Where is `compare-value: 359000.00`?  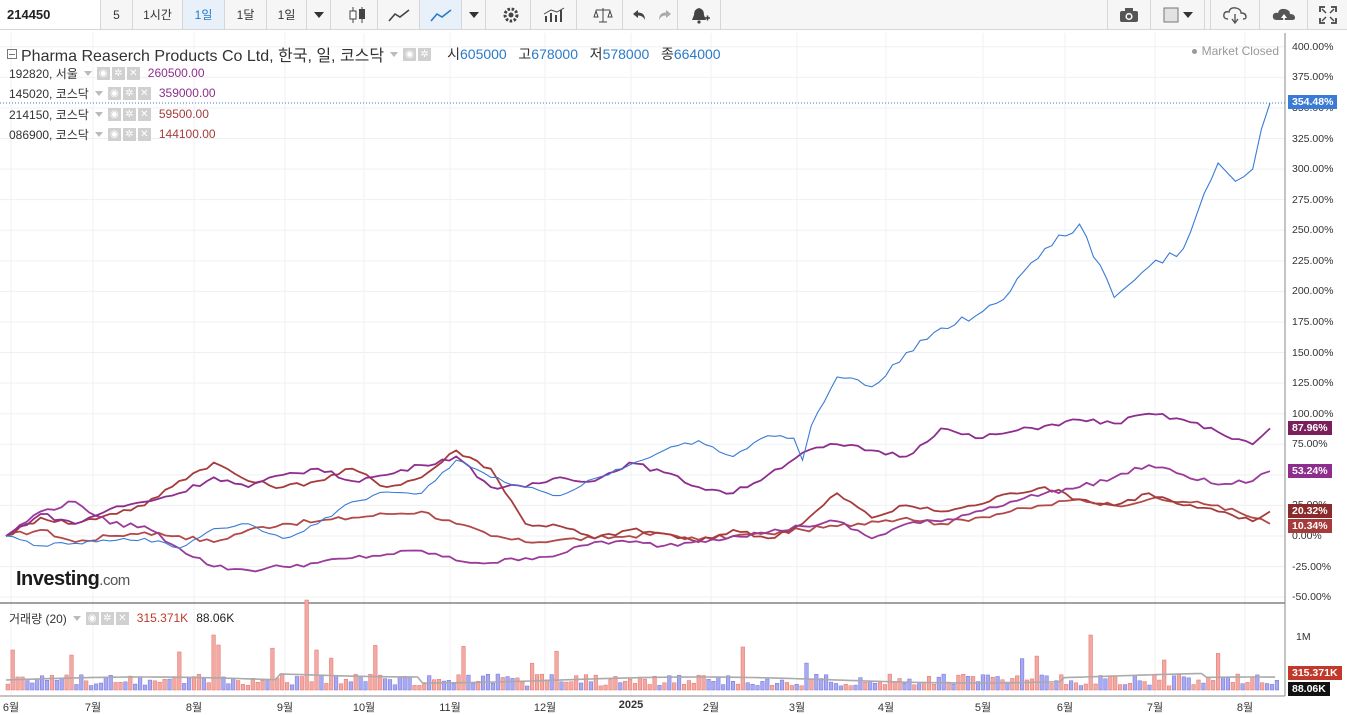
compare-value: 359000.00 is located at coordinates (187, 93).